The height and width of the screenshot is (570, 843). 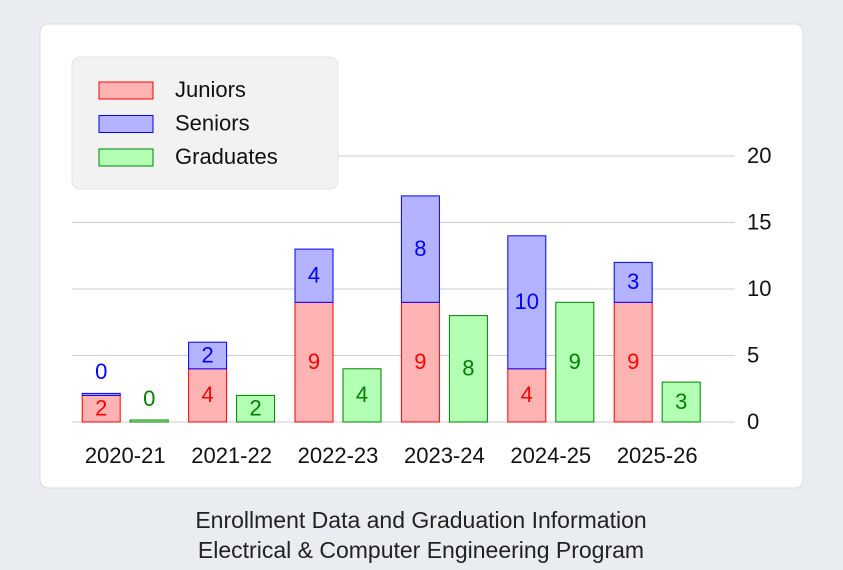 I want to click on legend-label: Graduates, so click(x=226, y=156).